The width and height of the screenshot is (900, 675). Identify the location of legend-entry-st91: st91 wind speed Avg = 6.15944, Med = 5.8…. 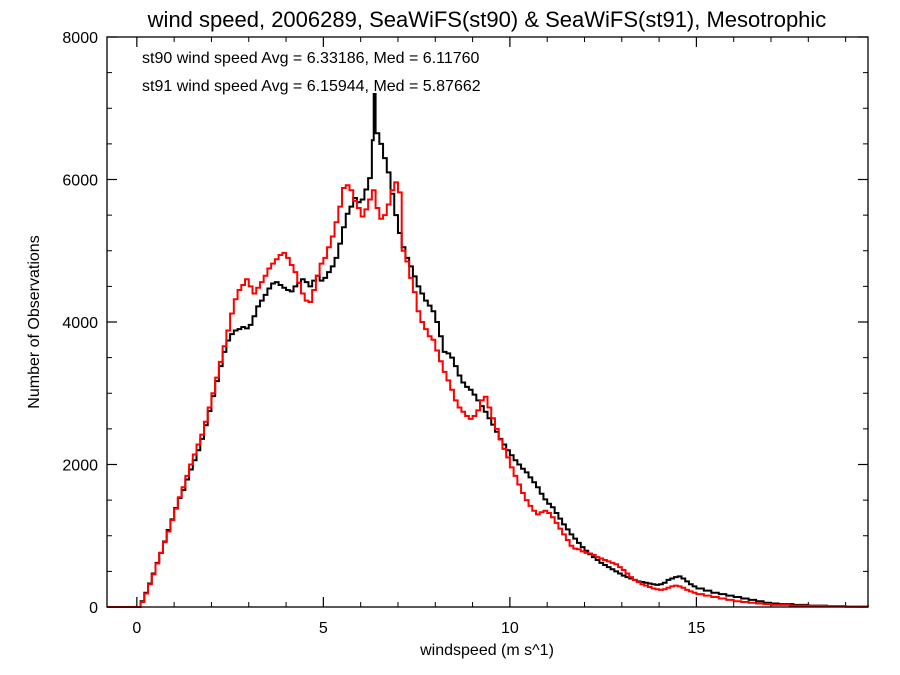
(311, 86).